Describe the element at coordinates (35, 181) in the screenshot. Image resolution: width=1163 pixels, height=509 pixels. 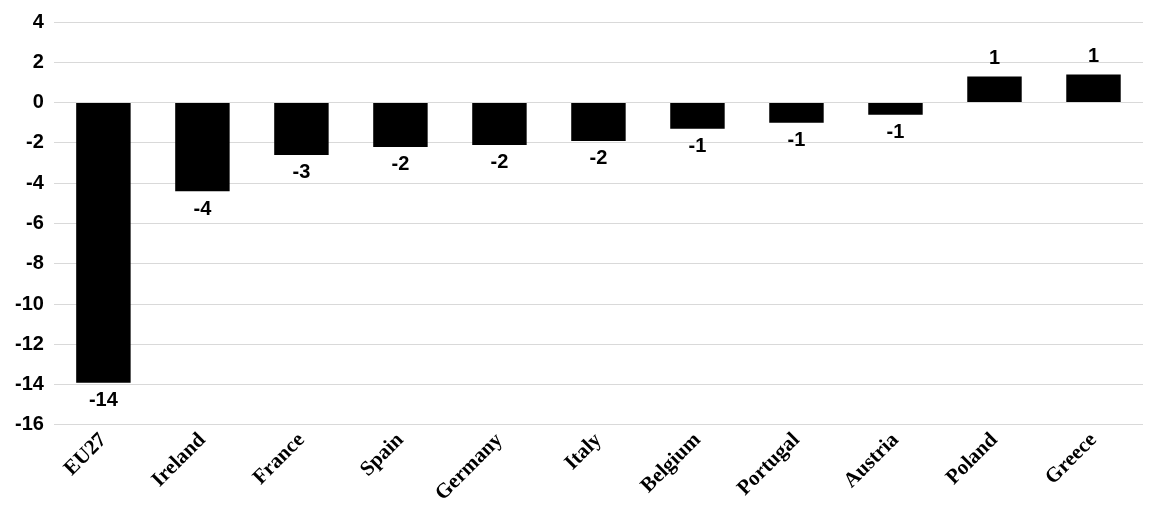
I see `y-tick-label: -4` at that location.